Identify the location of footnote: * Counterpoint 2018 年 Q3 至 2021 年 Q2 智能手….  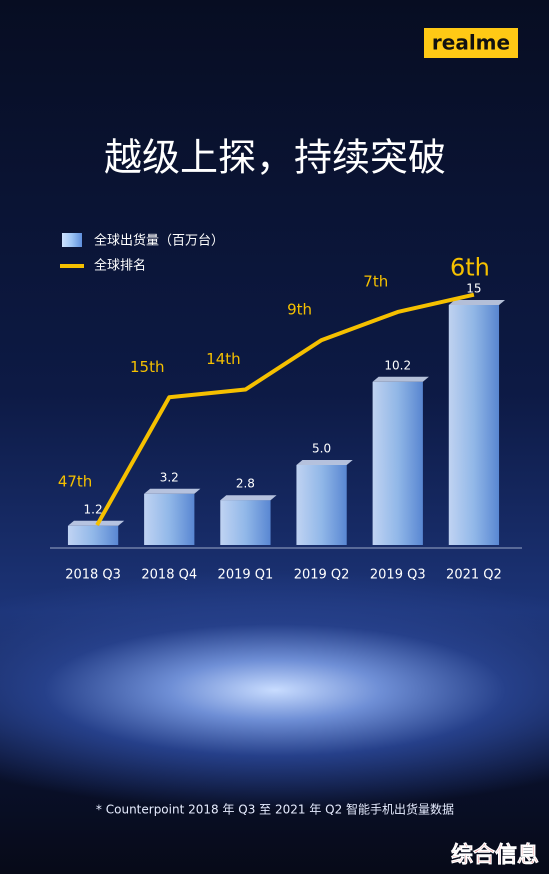
(275, 809).